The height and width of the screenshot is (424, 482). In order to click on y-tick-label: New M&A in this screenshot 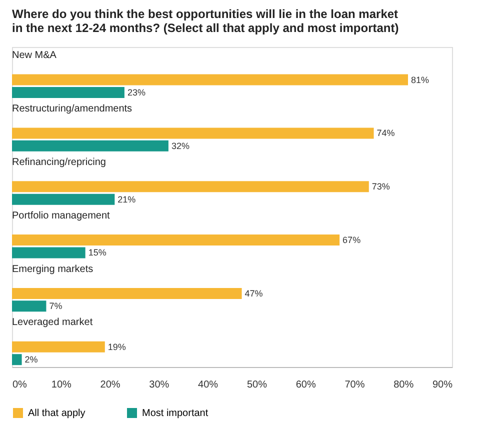, I will do `click(34, 56)`.